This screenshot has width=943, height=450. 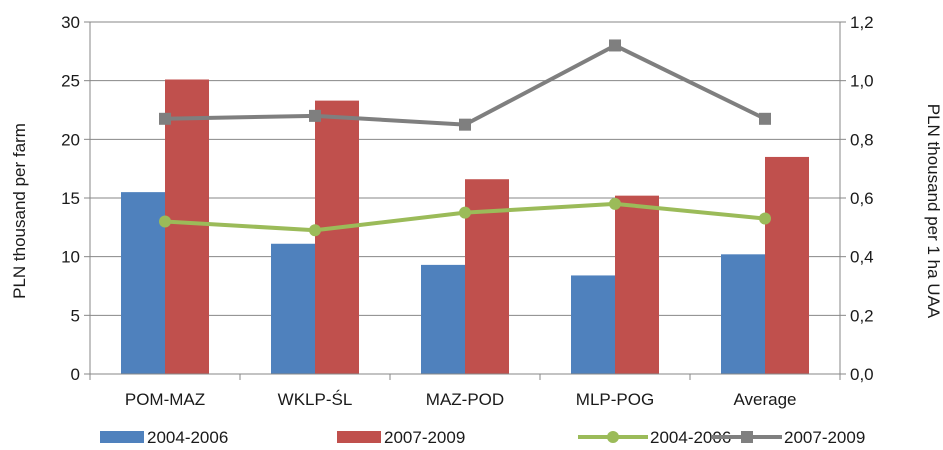 I want to click on y-tick-label: 15, so click(x=70, y=198).